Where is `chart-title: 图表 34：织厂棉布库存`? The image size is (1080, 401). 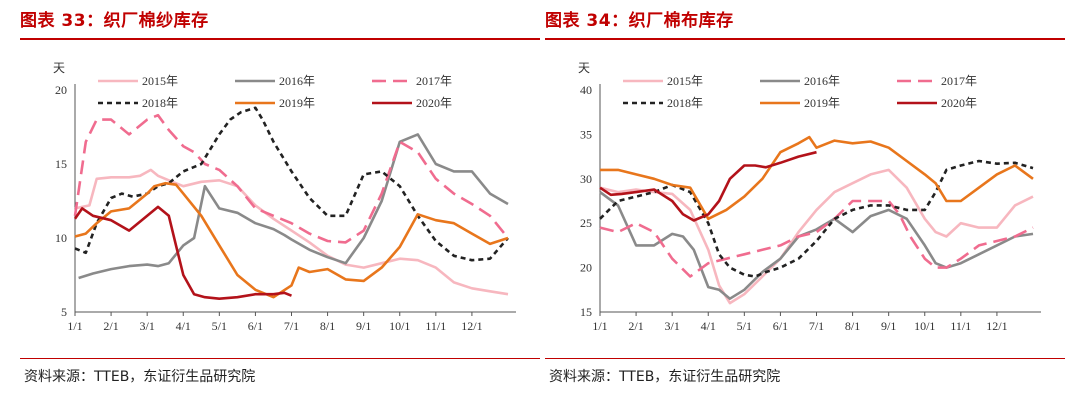
chart-title: 图表 34：织厂棉布库存 is located at coordinates (639, 21).